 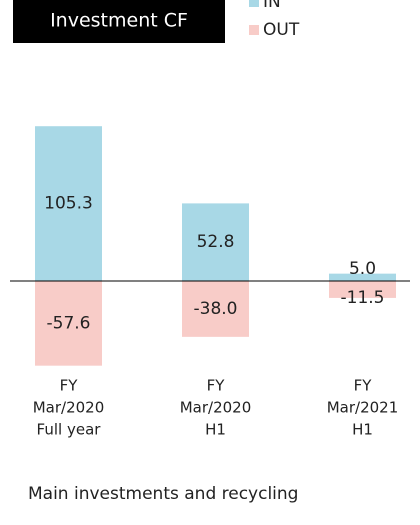 What do you see at coordinates (272, 6) in the screenshot?
I see `legend-label: IN` at bounding box center [272, 6].